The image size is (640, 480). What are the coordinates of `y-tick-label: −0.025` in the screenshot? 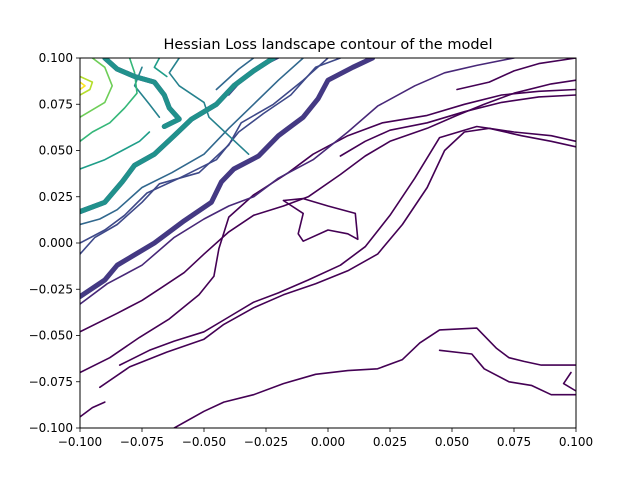 It's located at (51, 289).